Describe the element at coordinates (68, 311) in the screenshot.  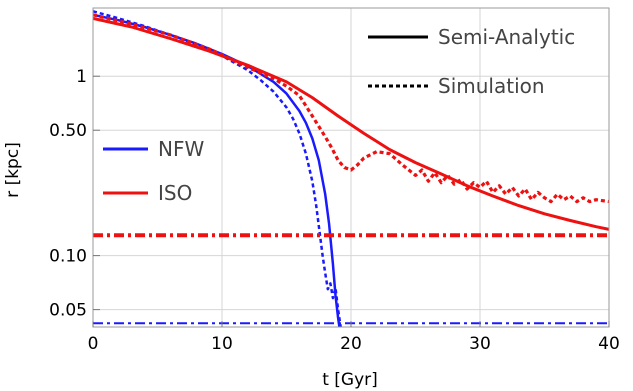
I see `y-tick-label: 0.05` at that location.